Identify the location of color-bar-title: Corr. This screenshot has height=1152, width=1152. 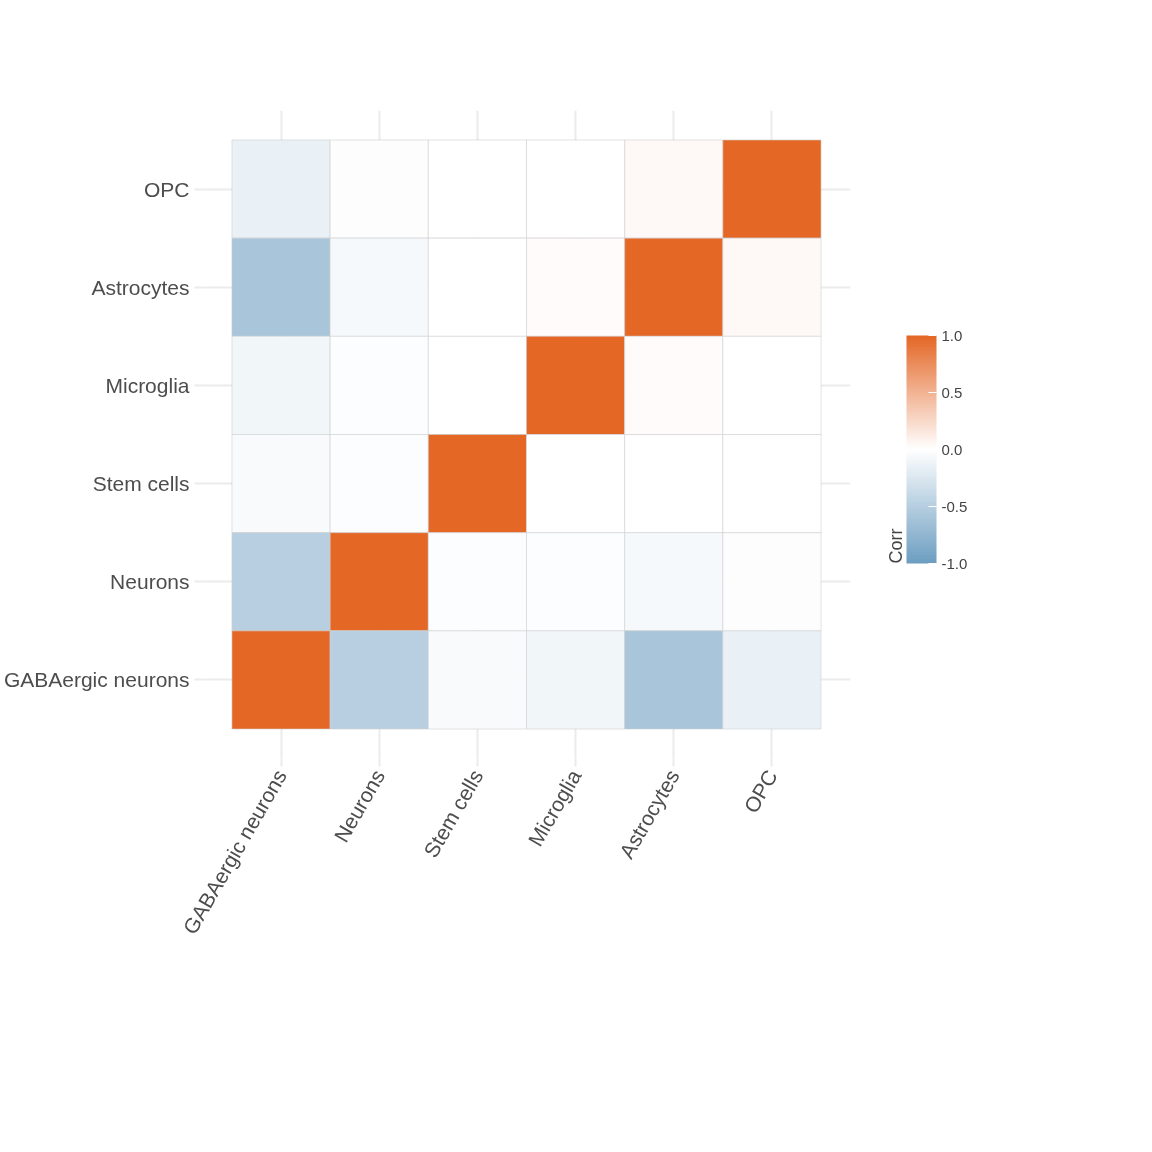
(895, 546).